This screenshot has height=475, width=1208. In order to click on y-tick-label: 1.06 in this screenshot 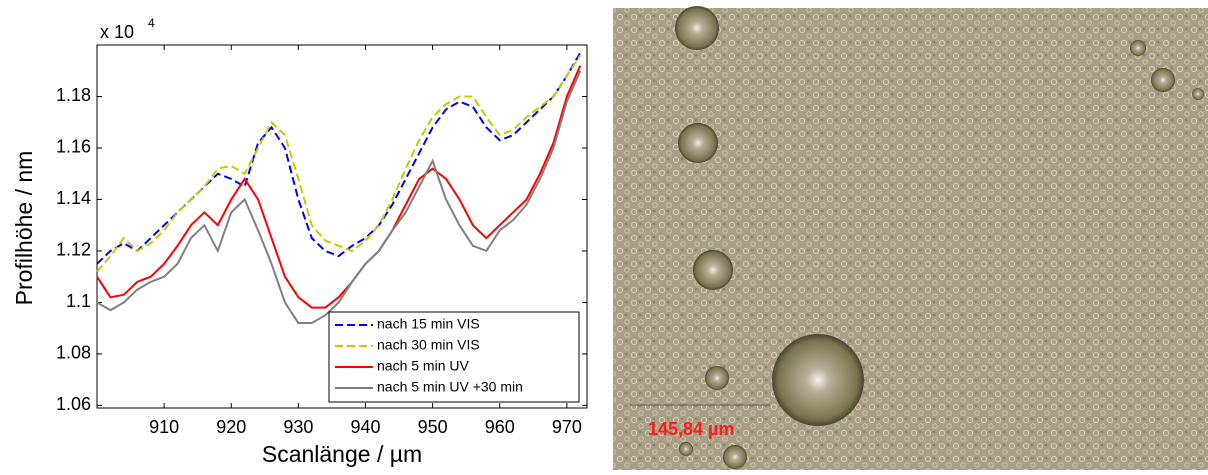, I will do `click(73, 404)`.